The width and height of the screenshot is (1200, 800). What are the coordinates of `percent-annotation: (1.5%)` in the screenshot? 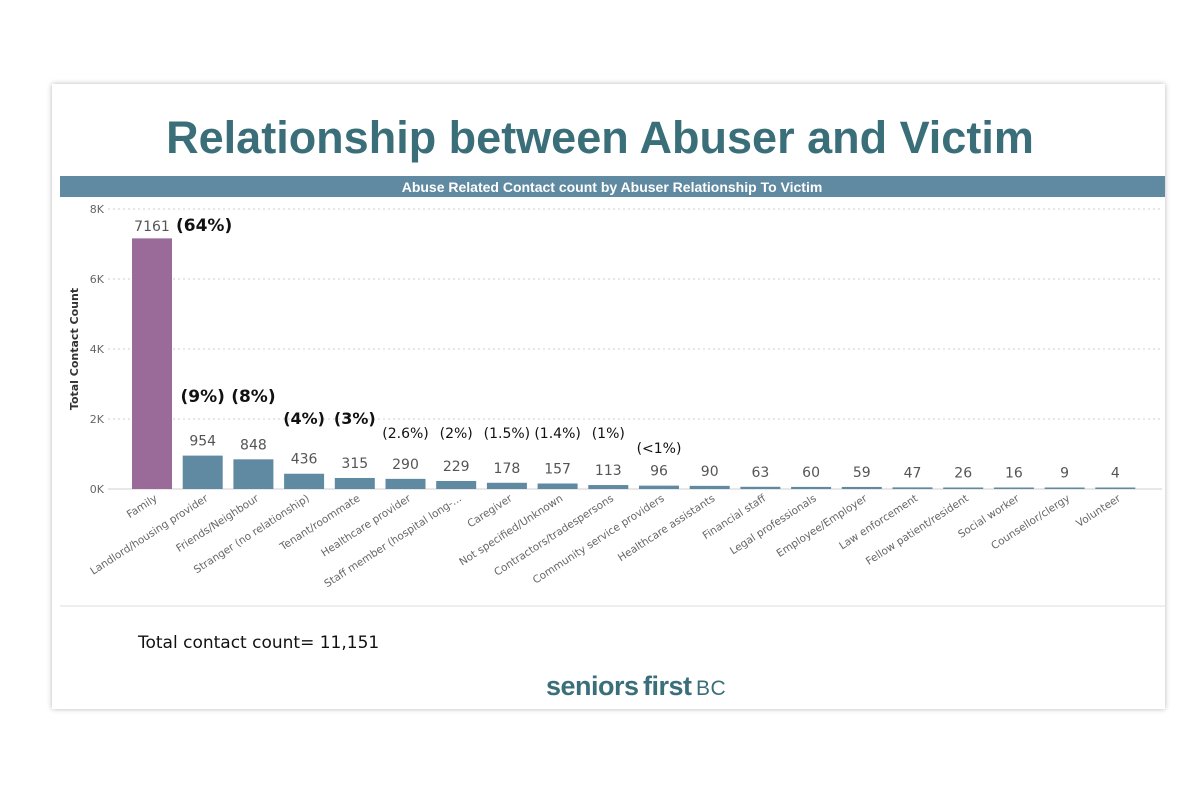 It's located at (507, 434).